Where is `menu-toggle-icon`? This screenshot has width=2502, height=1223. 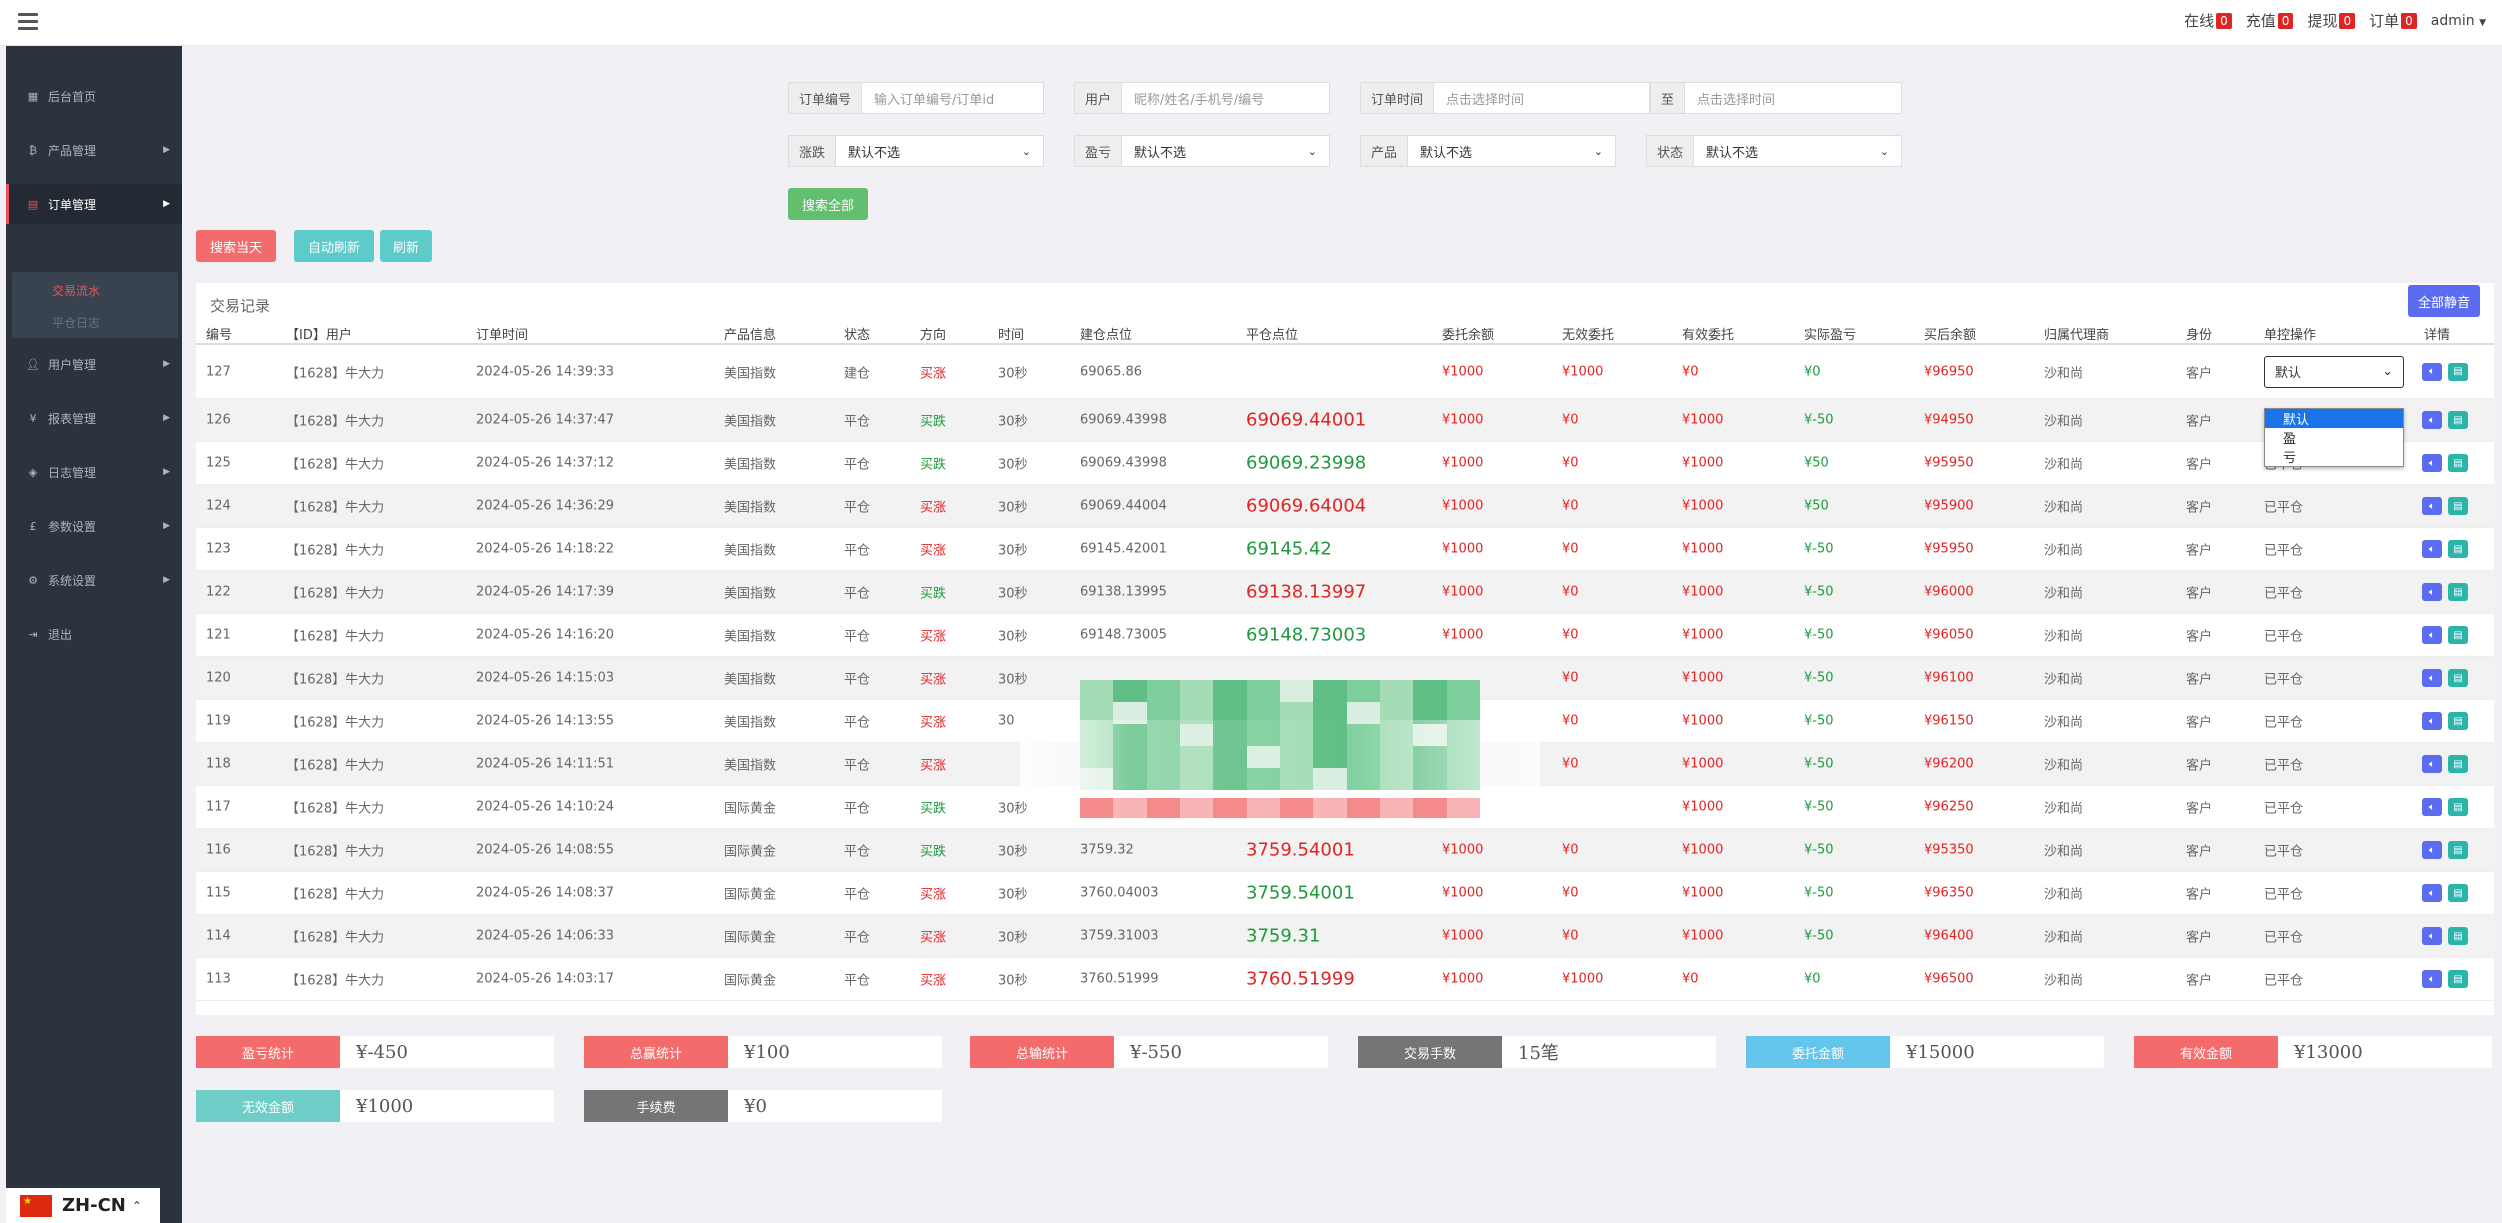 menu-toggle-icon is located at coordinates (28, 21).